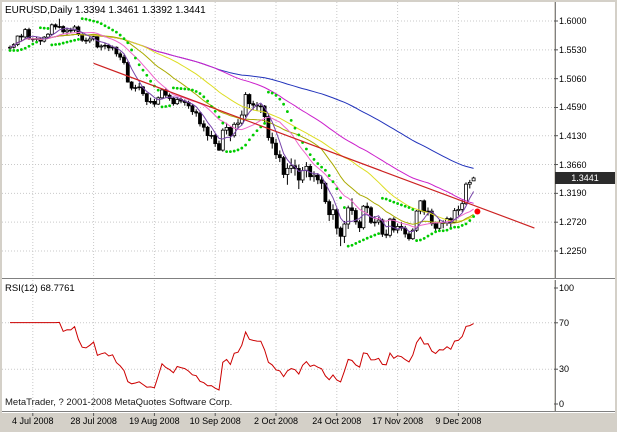  What do you see at coordinates (585, 177) in the screenshot?
I see `current-price-tag: 1.3441` at bounding box center [585, 177].